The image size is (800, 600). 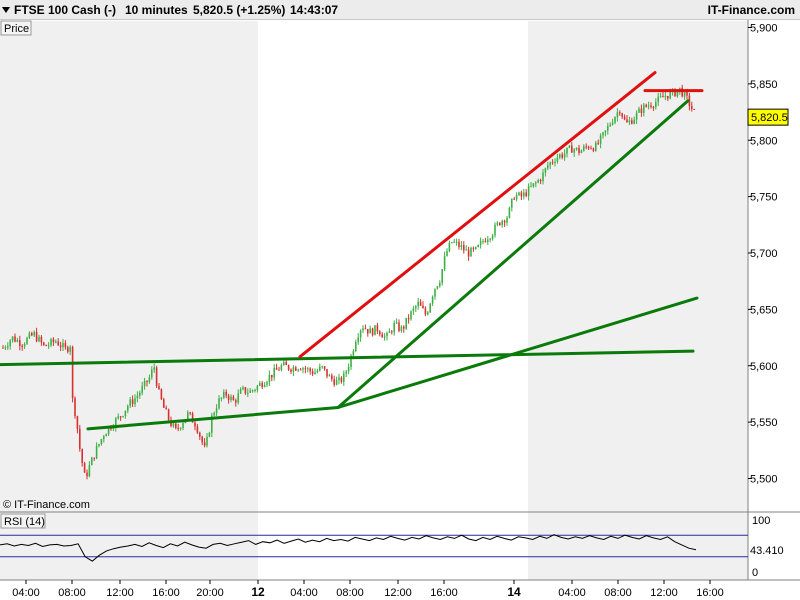 I want to click on x-tick-label: 20:00, so click(x=210, y=593).